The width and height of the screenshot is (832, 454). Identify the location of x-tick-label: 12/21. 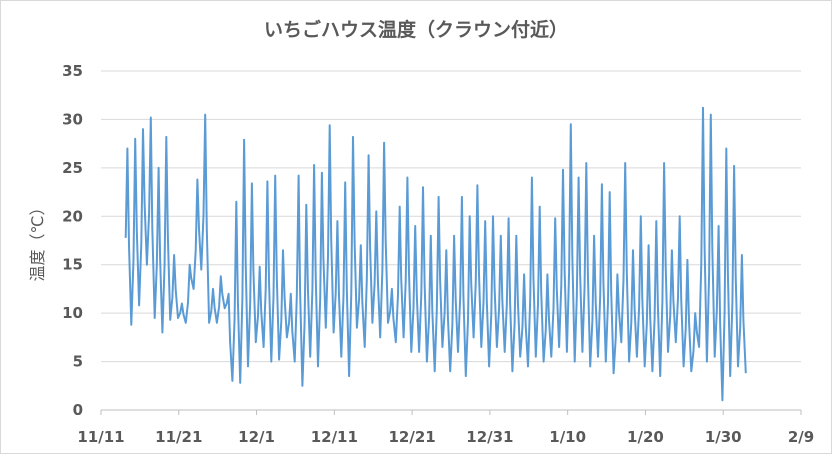
(411, 437).